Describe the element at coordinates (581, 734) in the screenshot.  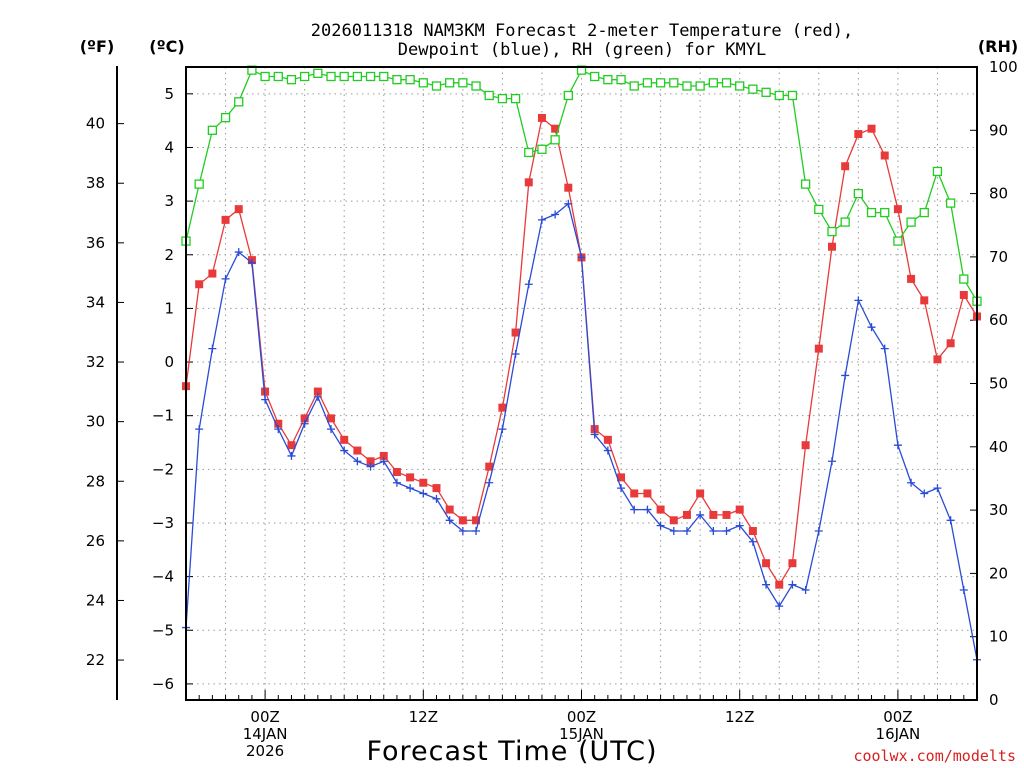
I see `time-tick-label: 15JAN` at that location.